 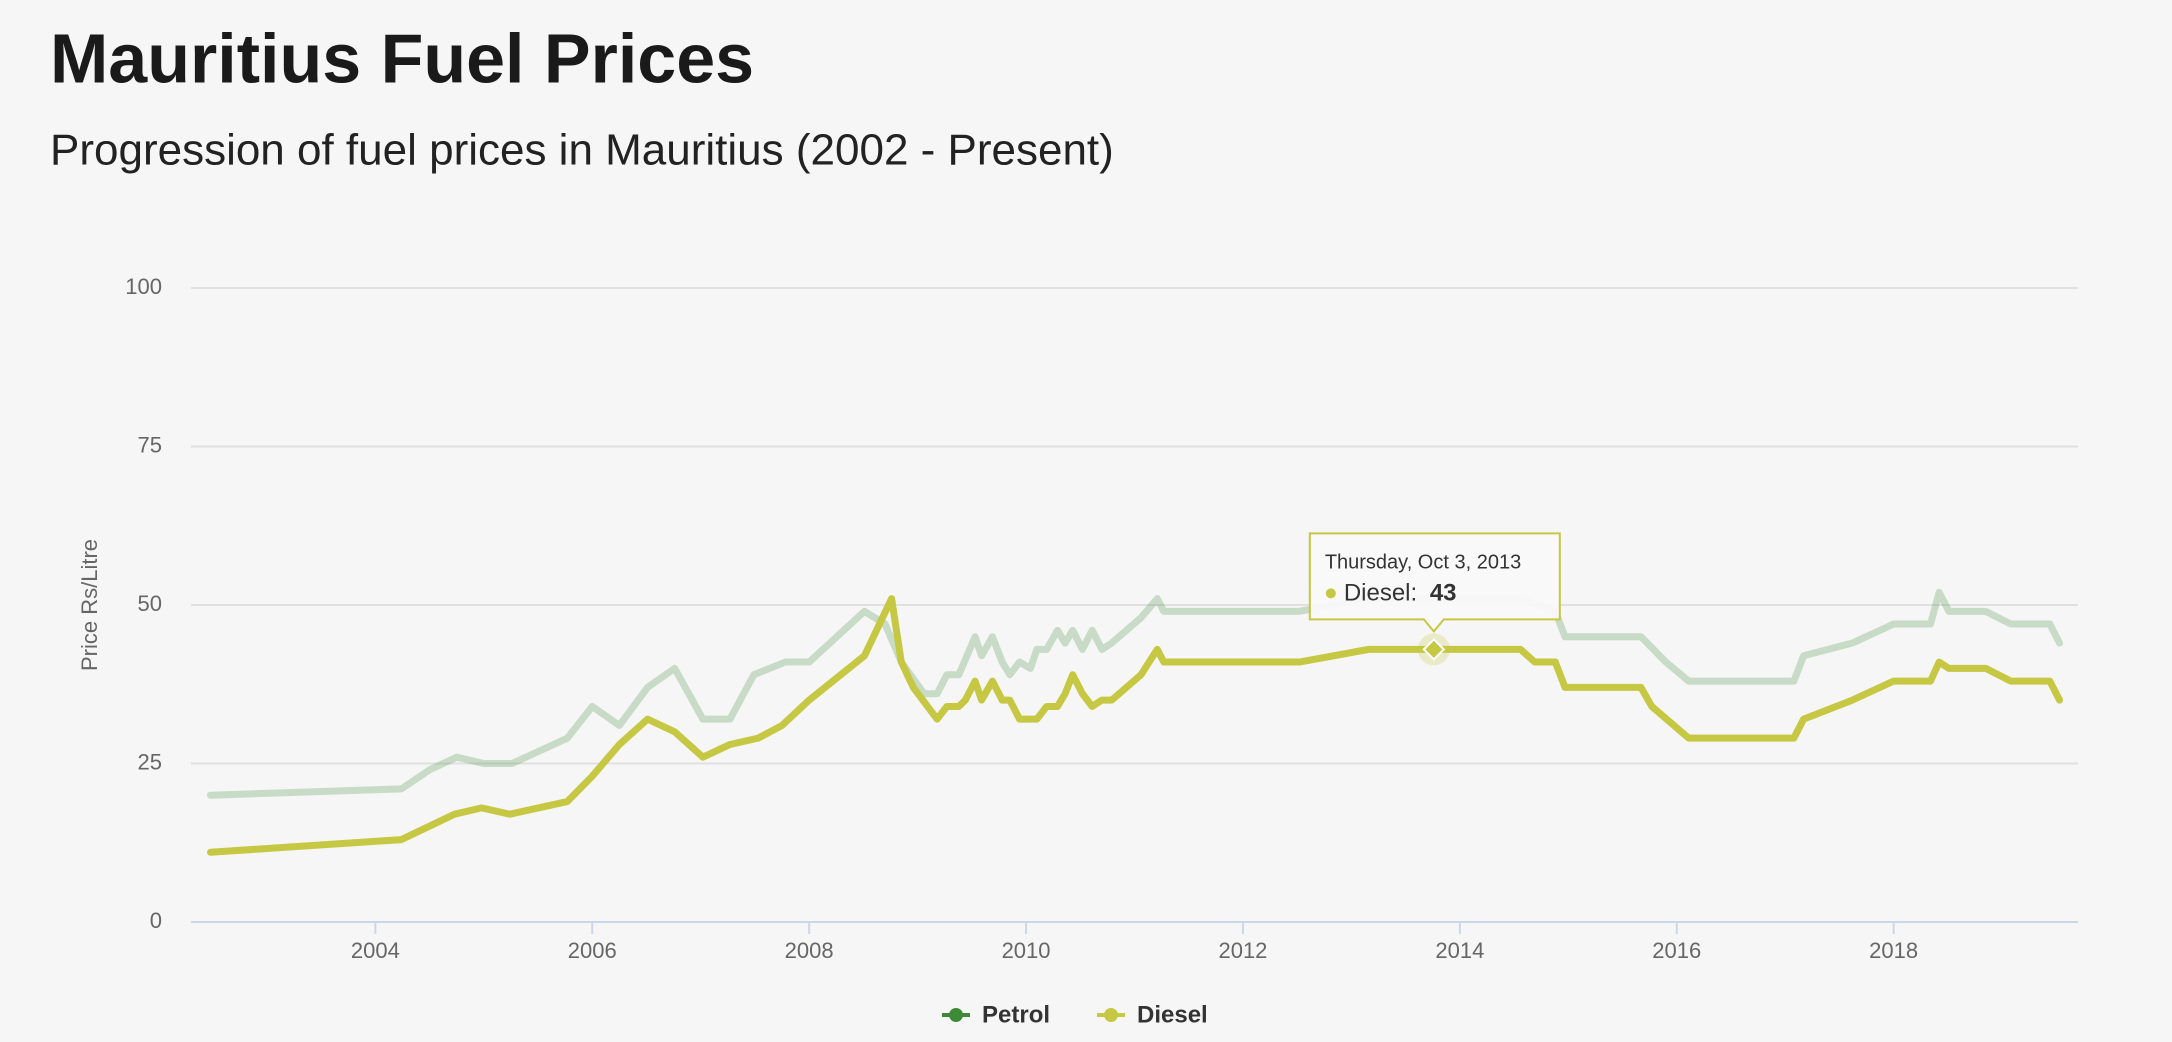 What do you see at coordinates (1459, 950) in the screenshot?
I see `x-tick-label: 2014` at bounding box center [1459, 950].